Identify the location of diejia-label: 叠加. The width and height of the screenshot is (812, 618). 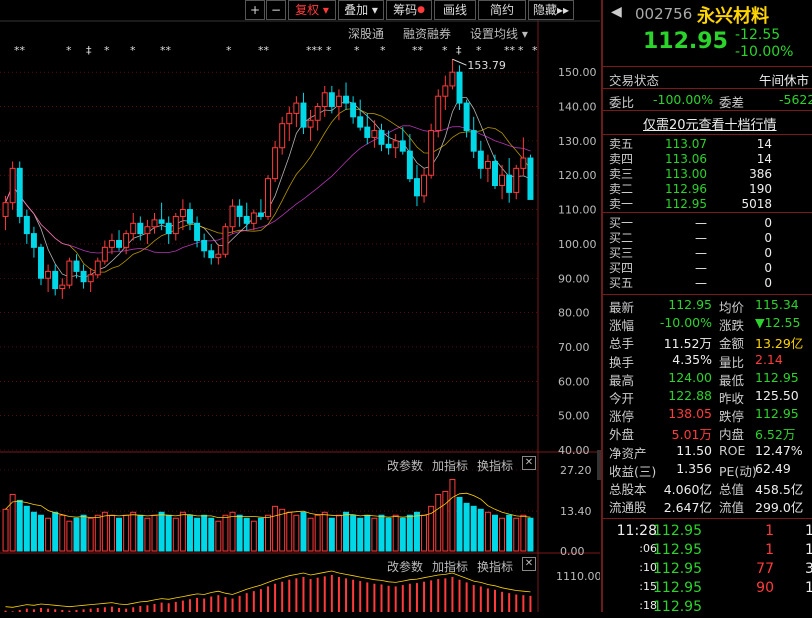
(356, 10).